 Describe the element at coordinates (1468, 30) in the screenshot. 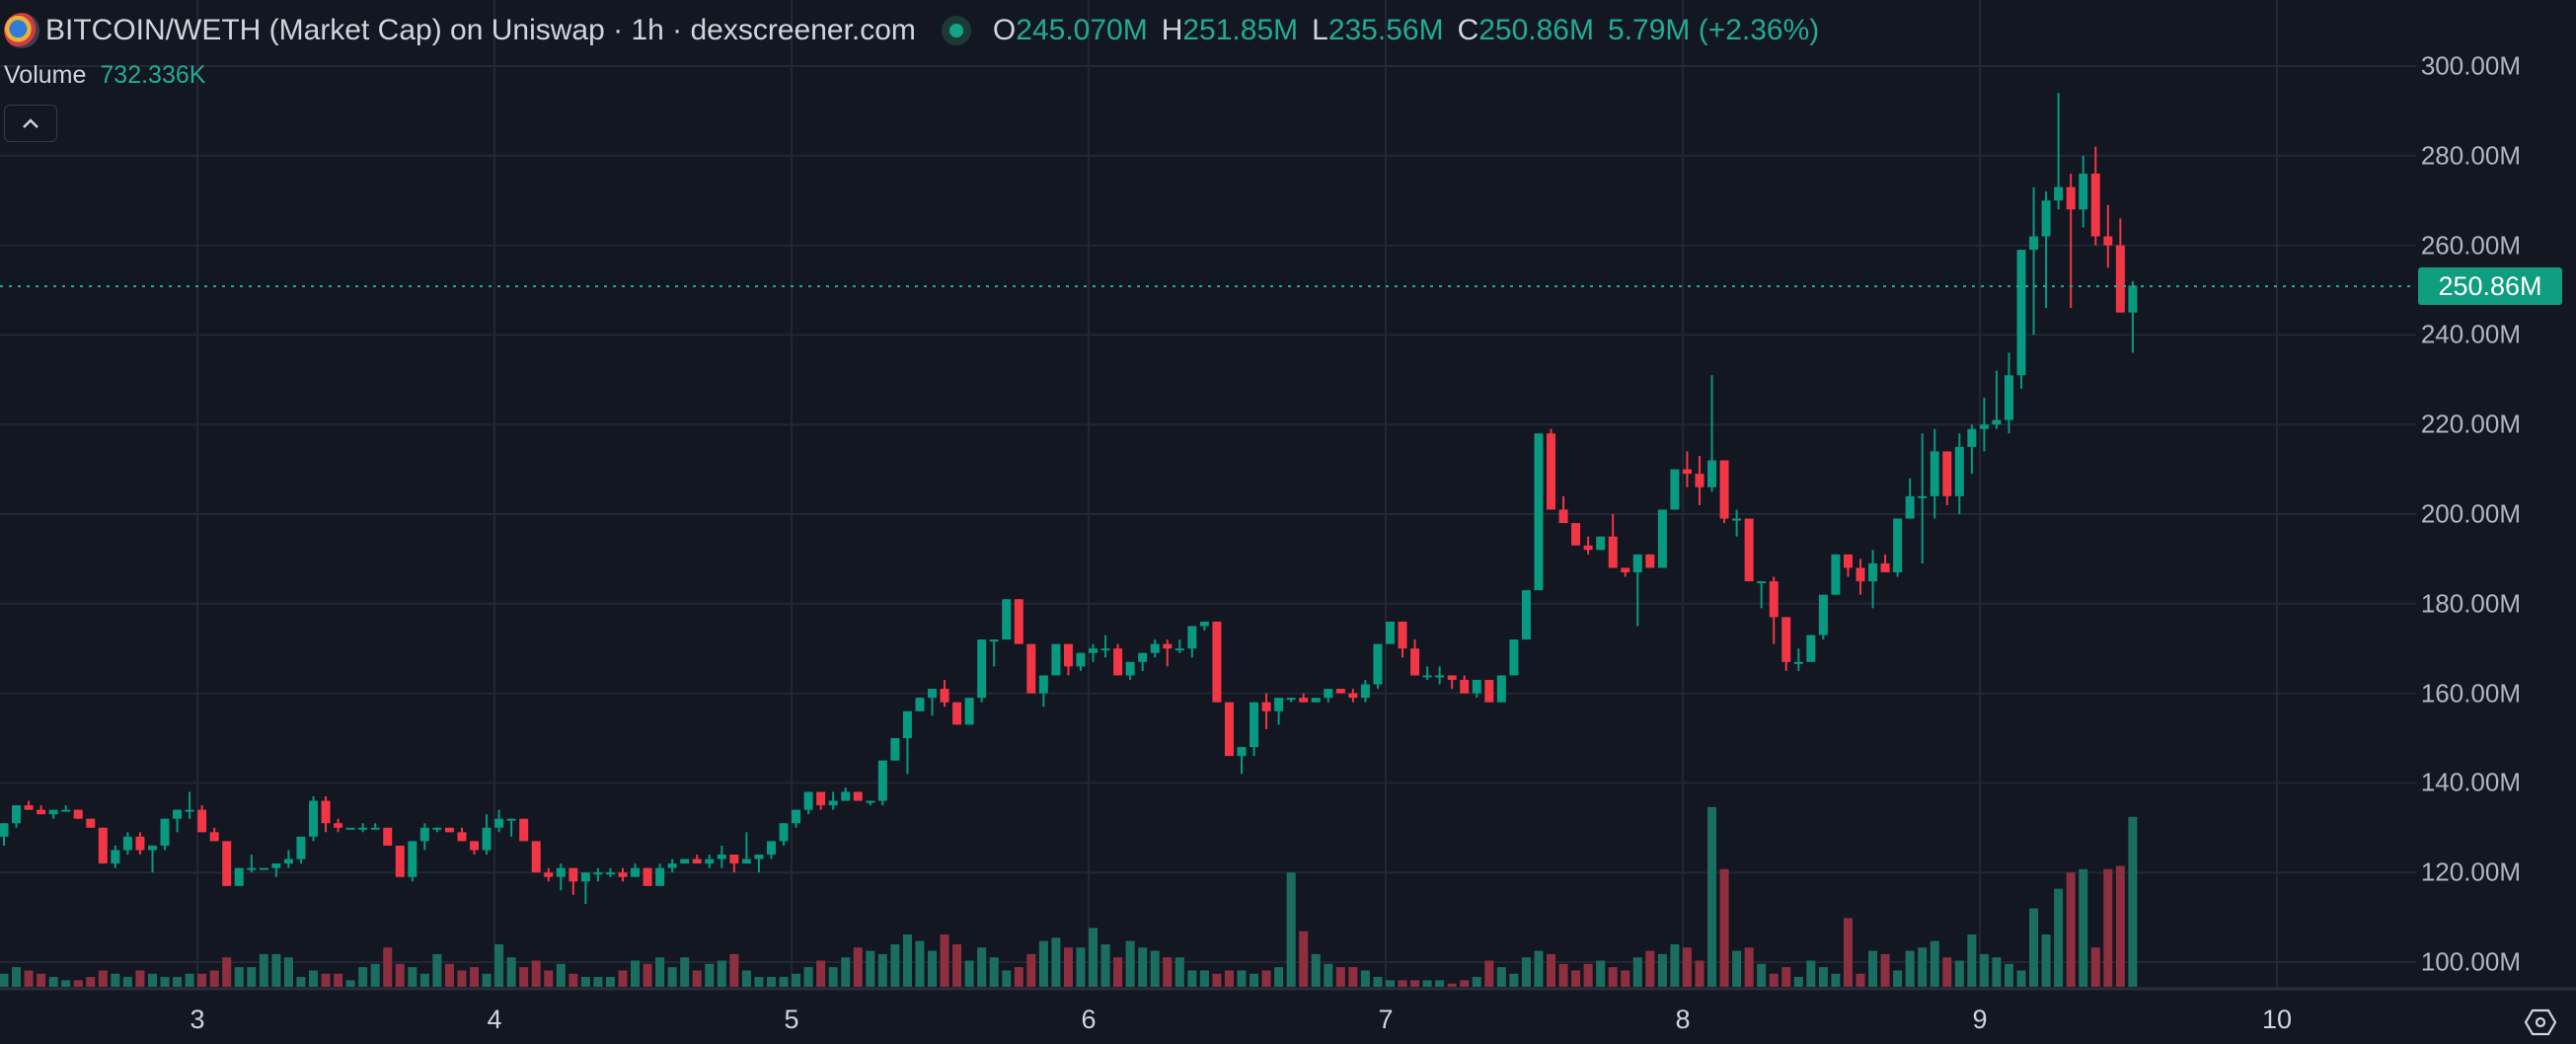

I see `close-label: C` at that location.